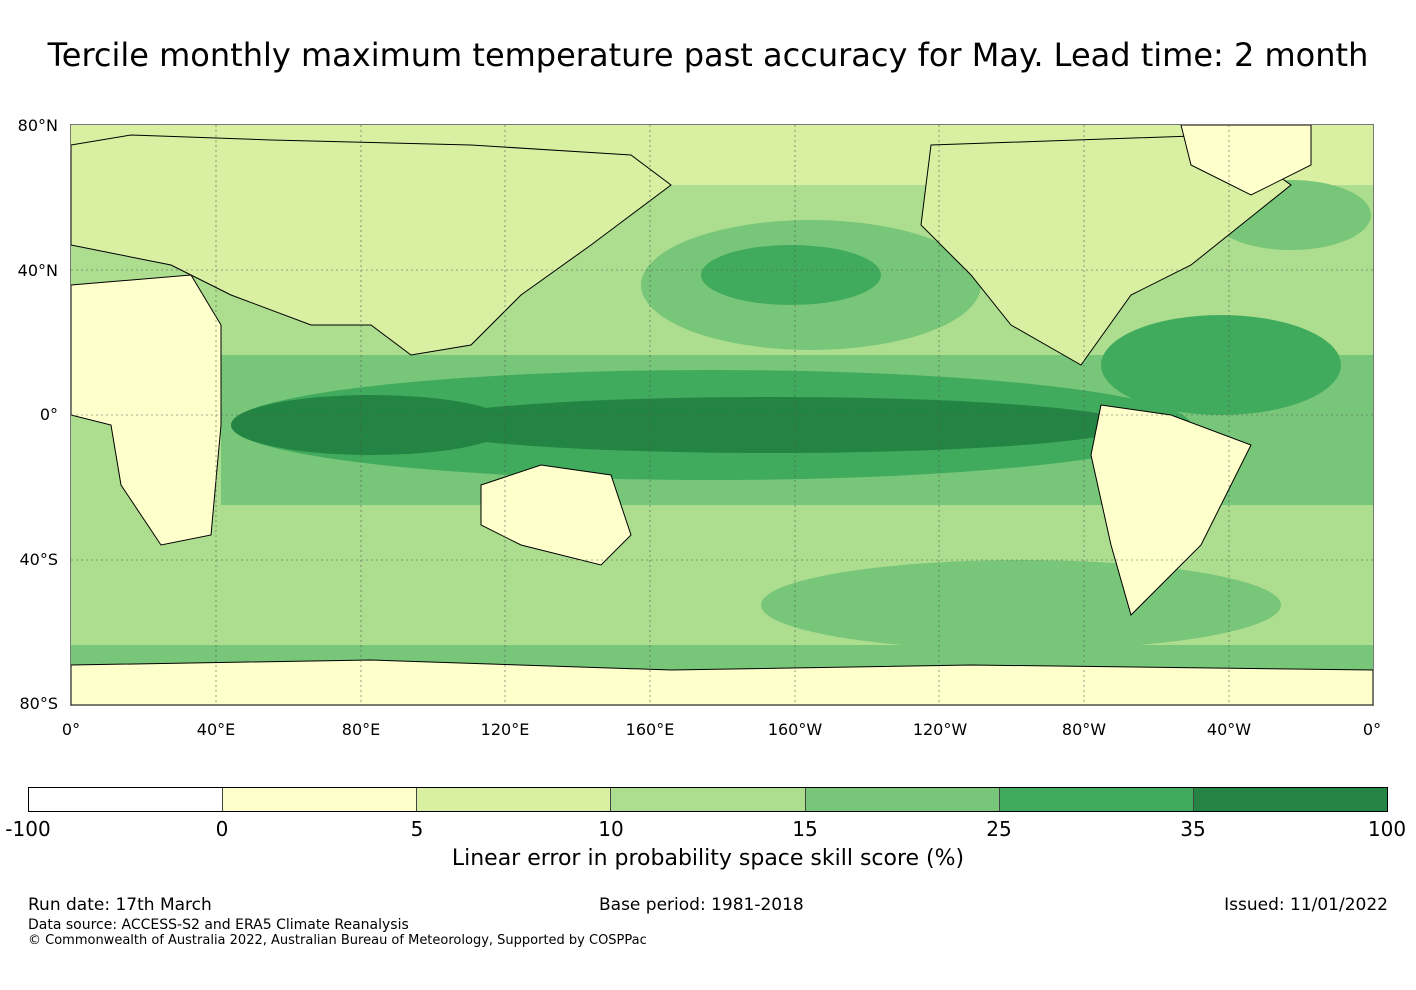 The width and height of the screenshot is (1416, 990). I want to click on south-pacific-zone, so click(1021, 605).